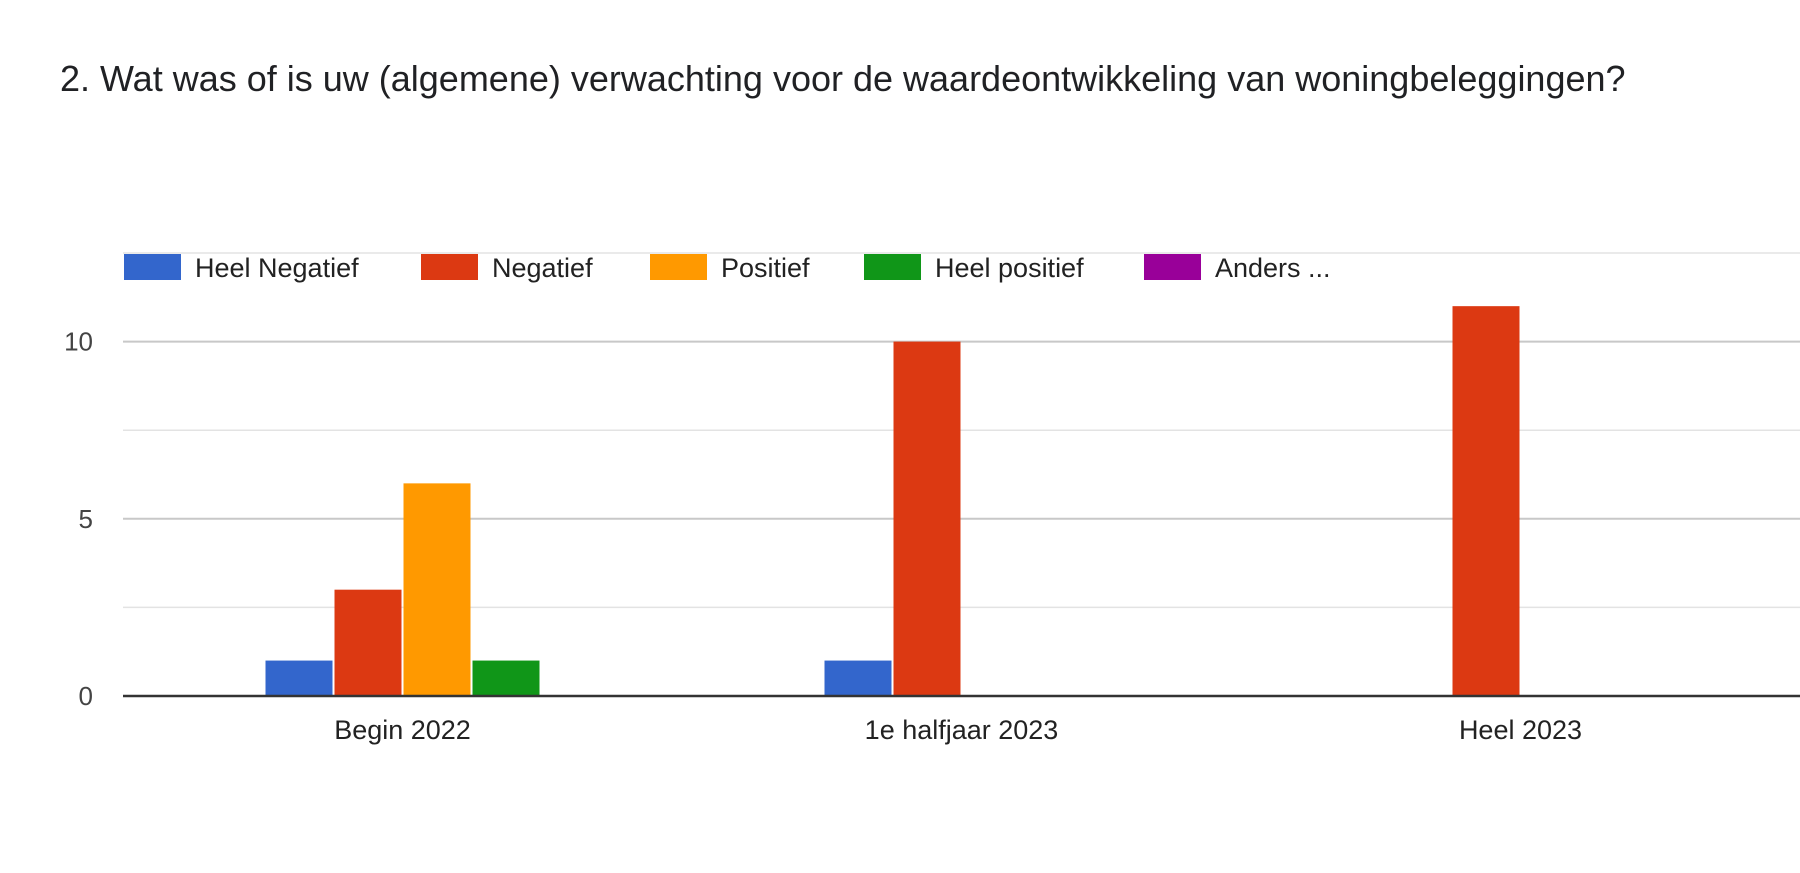 The width and height of the screenshot is (1800, 873). What do you see at coordinates (78, 342) in the screenshot?
I see `y-tick-label: 10` at bounding box center [78, 342].